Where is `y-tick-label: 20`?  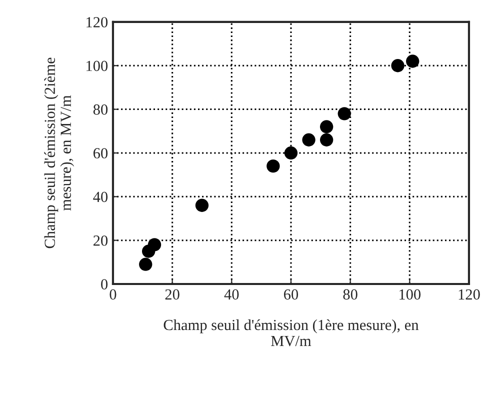 y-tick-label: 20 is located at coordinates (101, 240).